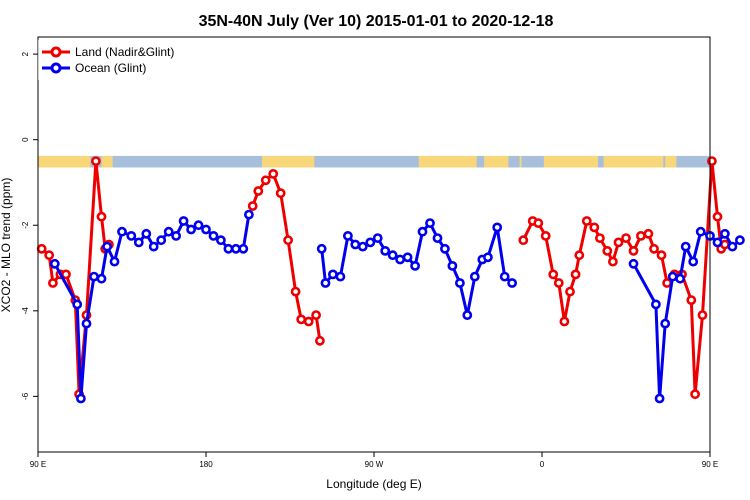 This screenshot has height=500, width=750. What do you see at coordinates (38, 464) in the screenshot?
I see `x-tick-label-0: 90 E` at bounding box center [38, 464].